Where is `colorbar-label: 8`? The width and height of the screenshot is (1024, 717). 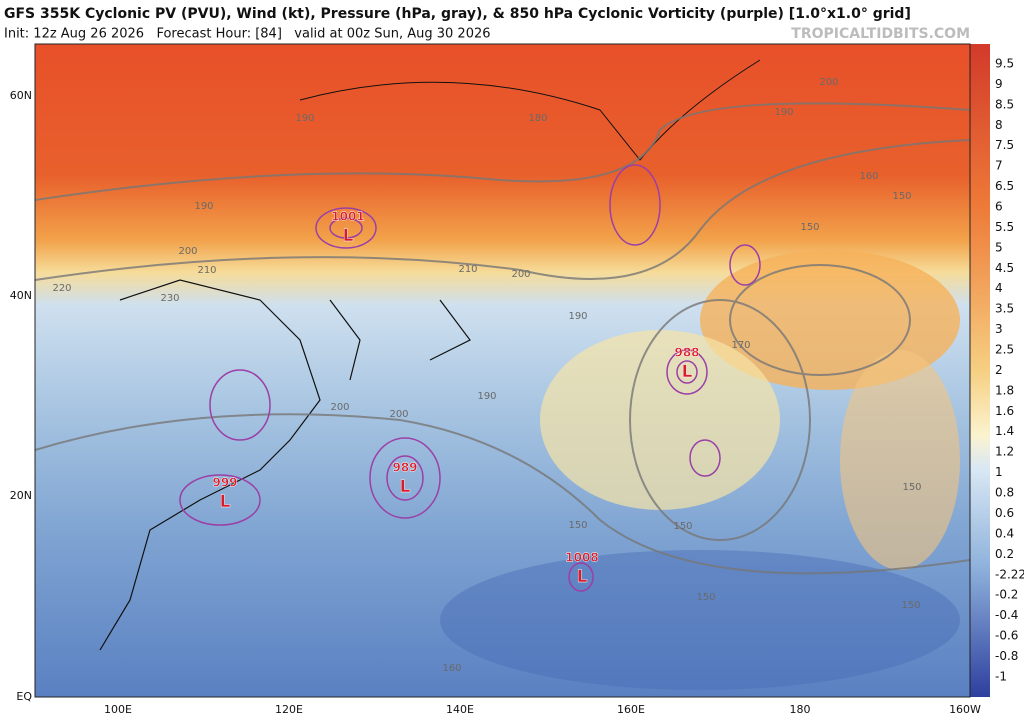 colorbar-label: 8 is located at coordinates (999, 125).